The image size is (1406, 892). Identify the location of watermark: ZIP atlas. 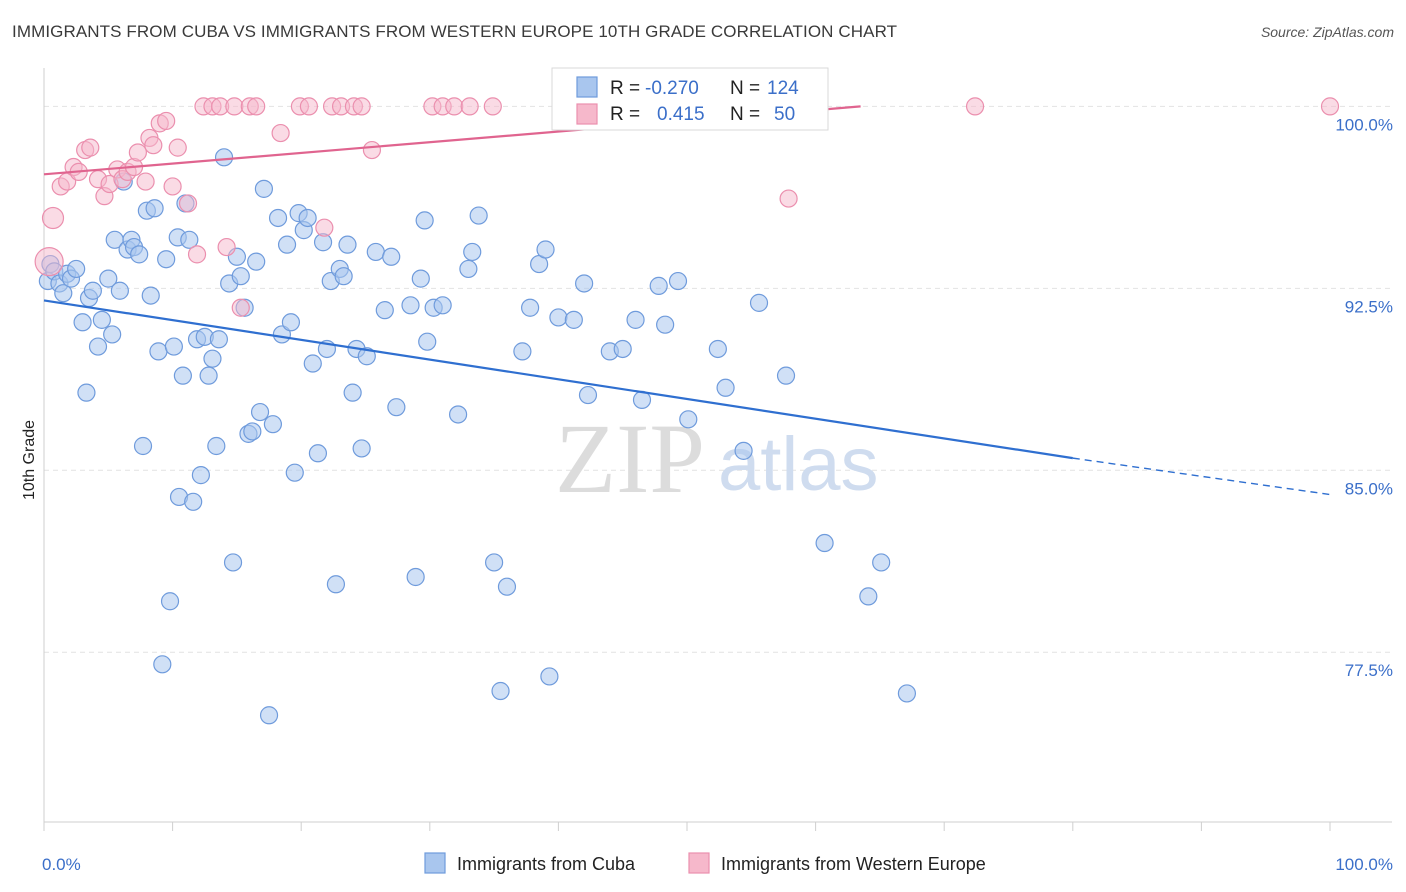
(717, 458).